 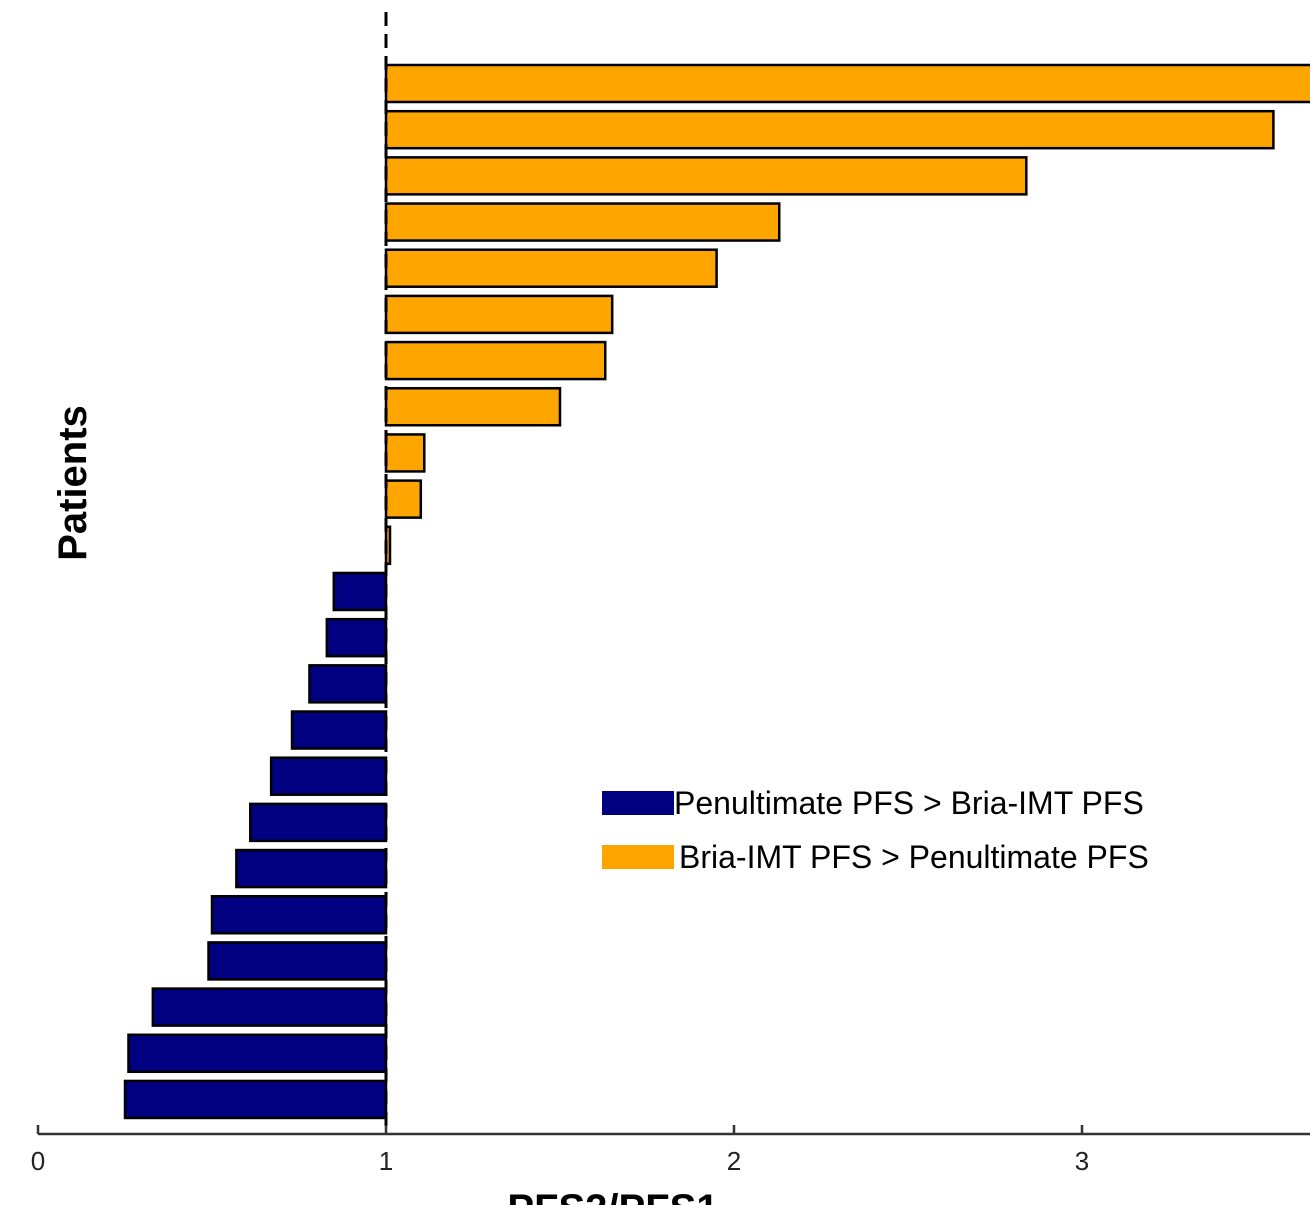 What do you see at coordinates (38, 1161) in the screenshot?
I see `x-tick-label: 0` at bounding box center [38, 1161].